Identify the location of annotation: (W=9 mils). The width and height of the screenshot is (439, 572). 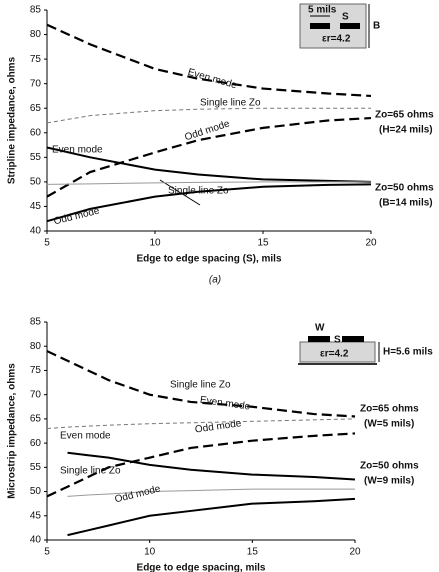
(389, 481).